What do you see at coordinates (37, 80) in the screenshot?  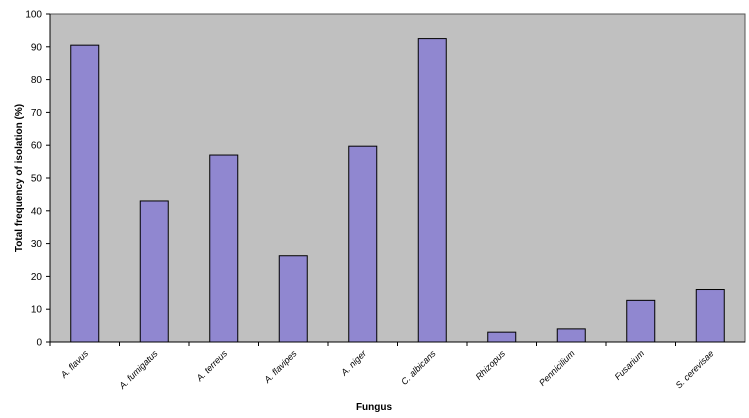 I see `y-tick-label: 80` at bounding box center [37, 80].